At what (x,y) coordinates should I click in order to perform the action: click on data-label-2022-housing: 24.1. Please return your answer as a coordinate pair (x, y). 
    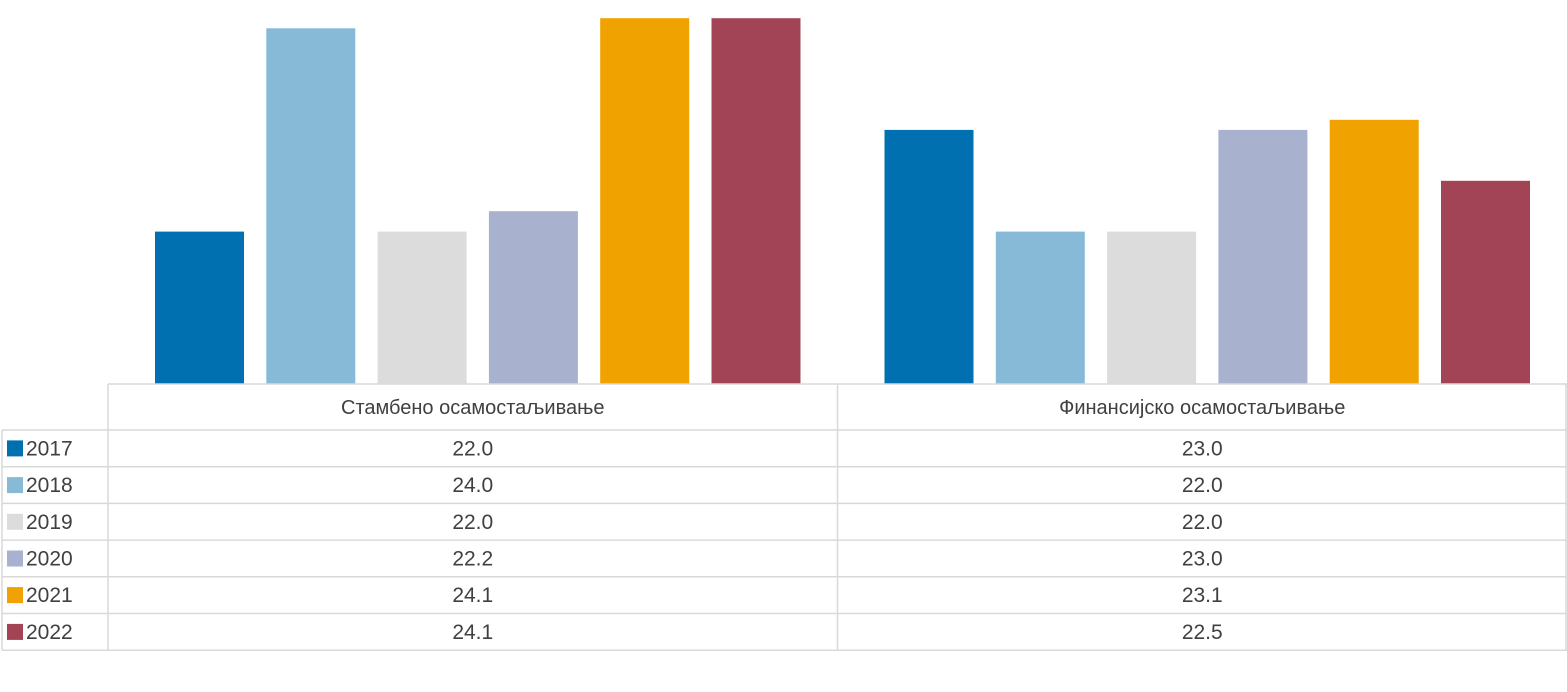
    Looking at the image, I should click on (472, 632).